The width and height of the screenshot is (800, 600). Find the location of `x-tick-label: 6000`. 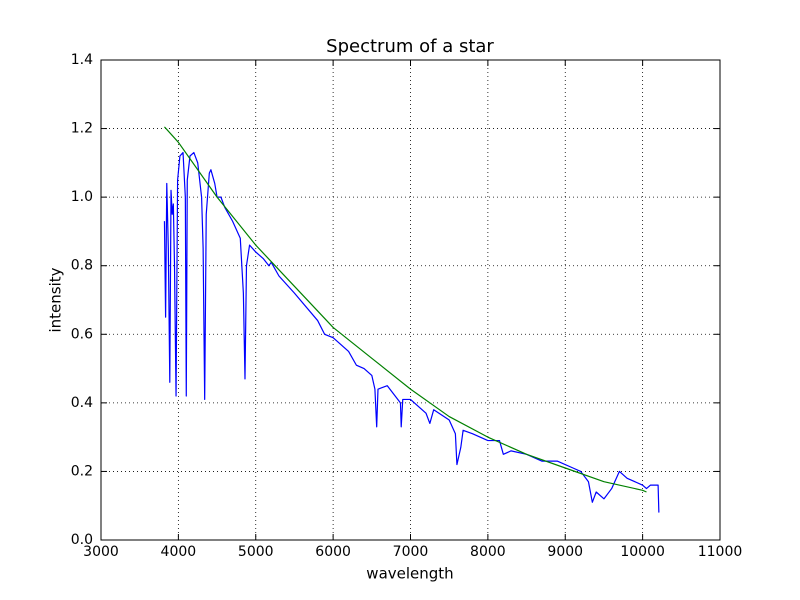

x-tick-label: 6000 is located at coordinates (333, 552).